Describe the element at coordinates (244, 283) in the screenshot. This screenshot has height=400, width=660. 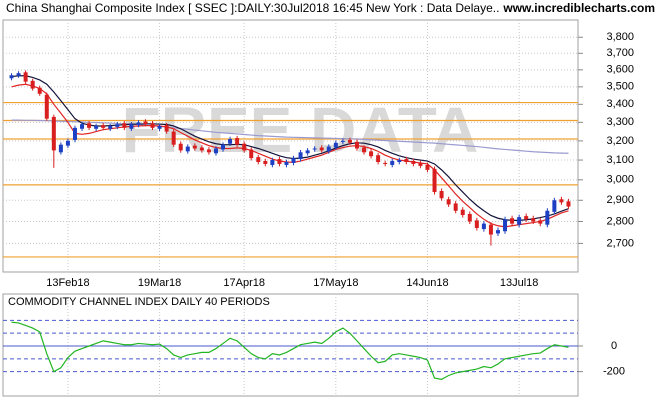
I see `x-tick-label: 17Apr18` at that location.